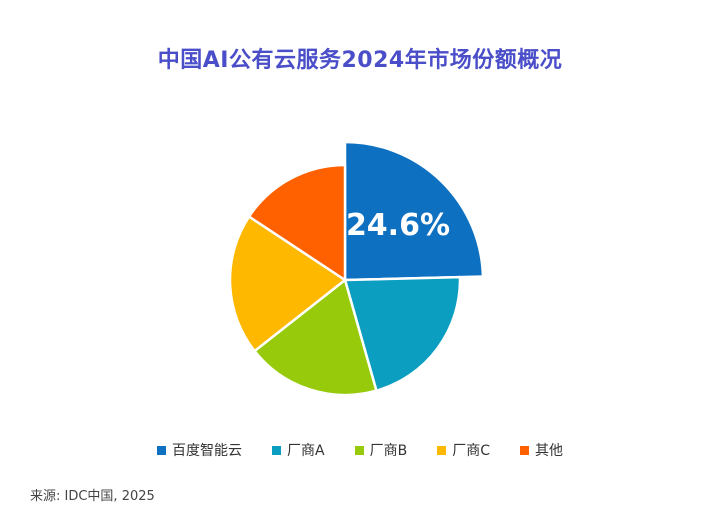 Image resolution: width=720 pixels, height=516 pixels. What do you see at coordinates (398, 225) in the screenshot?
I see `pie-data-label-baidu: 24.6%` at bounding box center [398, 225].